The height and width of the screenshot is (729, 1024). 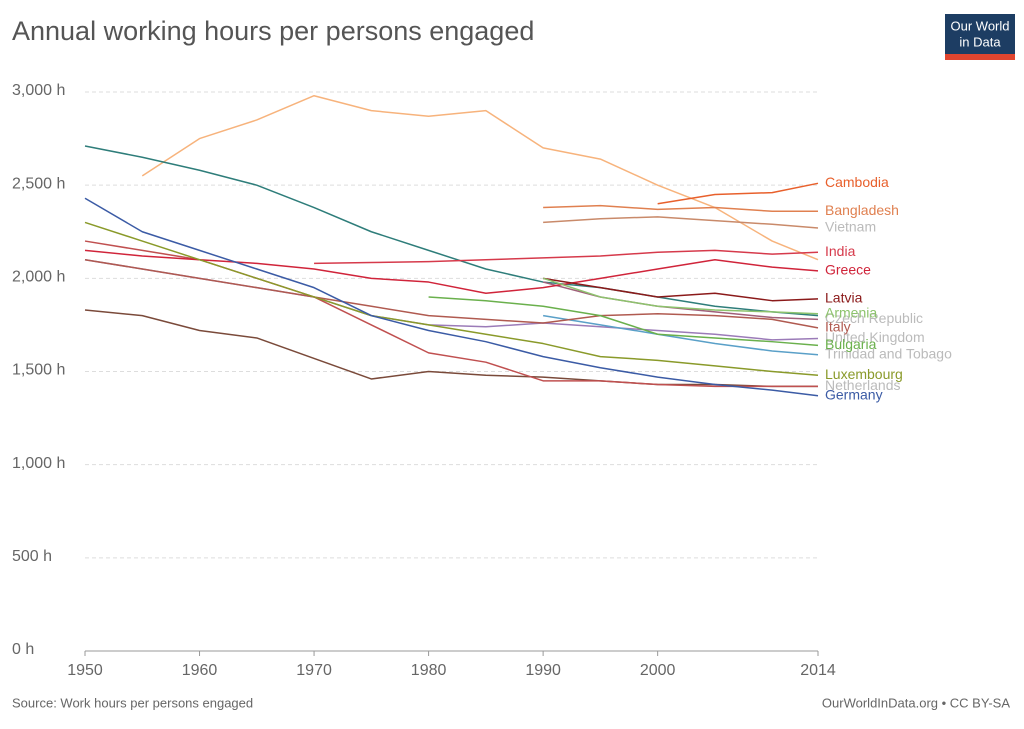 What do you see at coordinates (38, 277) in the screenshot?
I see `y-tick-label: 2,000 h` at bounding box center [38, 277].